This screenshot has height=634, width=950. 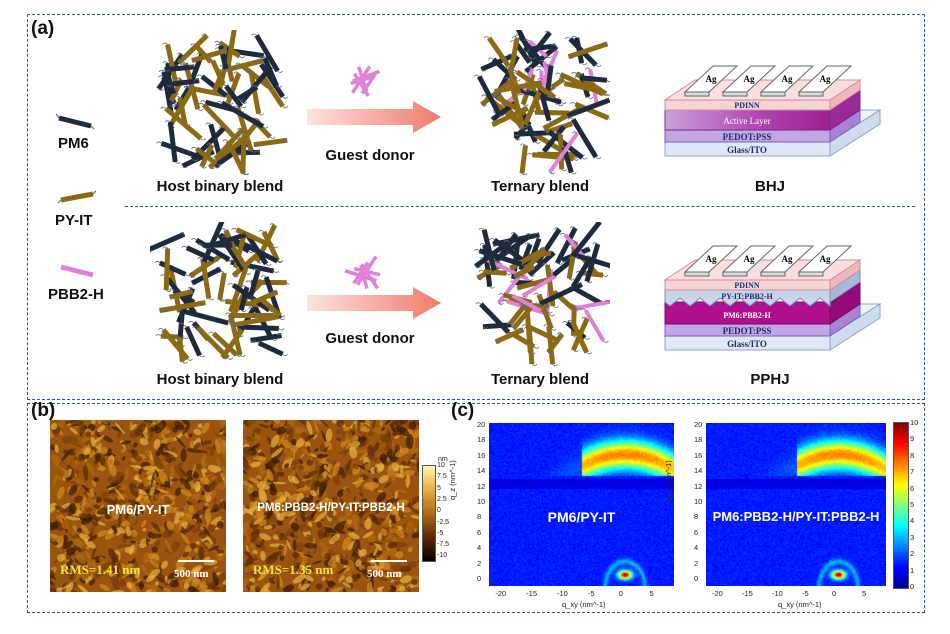 I want to click on panel-c-label: (c), so click(x=463, y=410).